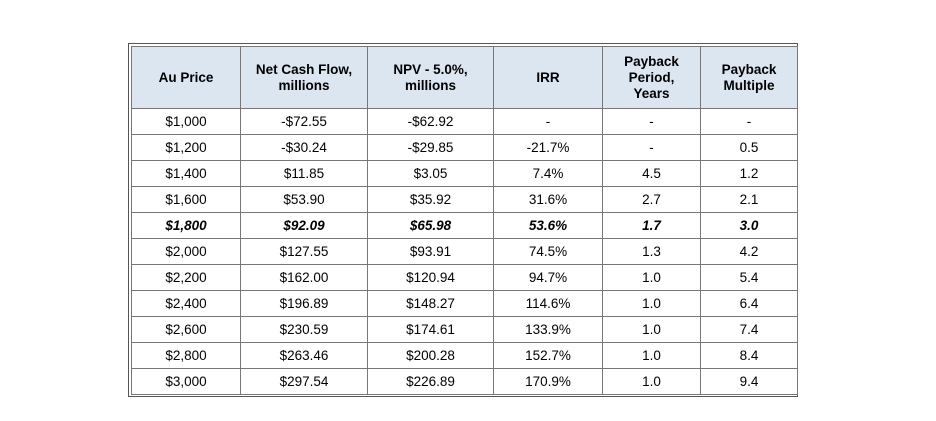 The width and height of the screenshot is (936, 421). Describe the element at coordinates (430, 329) in the screenshot. I see `cell-npv: $174.61` at that location.